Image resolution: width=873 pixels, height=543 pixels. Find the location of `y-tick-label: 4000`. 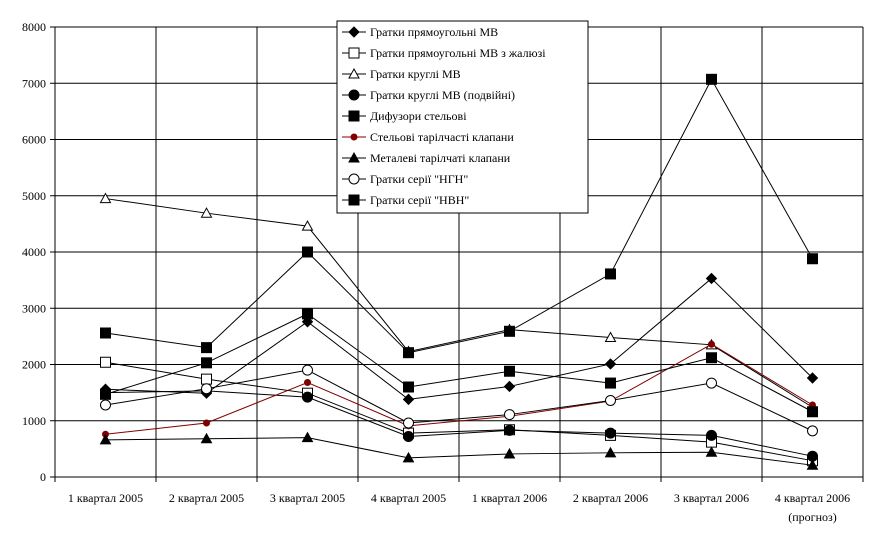

y-tick-label: 4000 is located at coordinates (34, 252).